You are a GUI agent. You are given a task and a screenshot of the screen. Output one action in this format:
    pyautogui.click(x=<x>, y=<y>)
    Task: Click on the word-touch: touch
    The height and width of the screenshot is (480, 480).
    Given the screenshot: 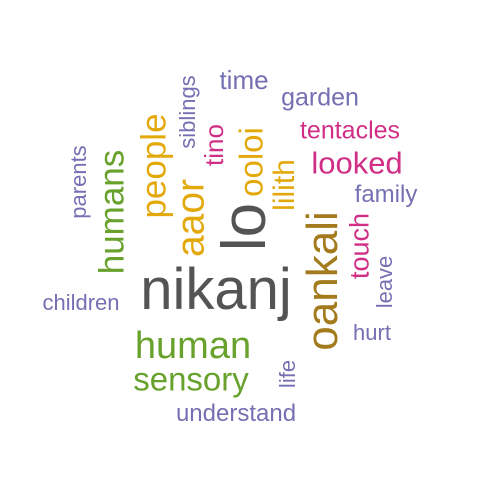 What is the action you would take?
    pyautogui.click(x=359, y=246)
    